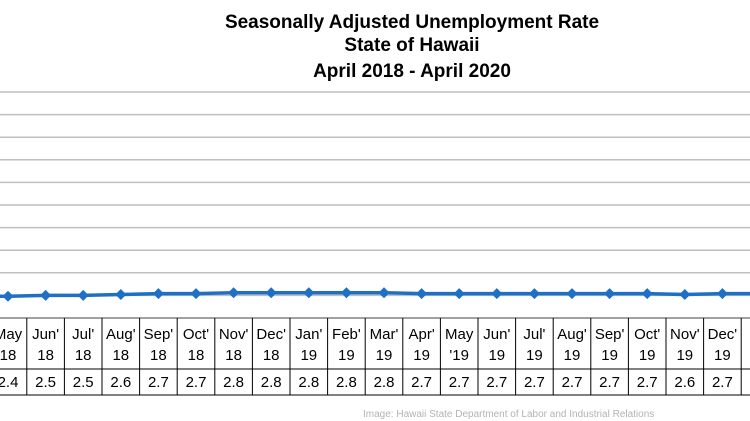 The height and width of the screenshot is (421, 750). Describe the element at coordinates (375, 294) in the screenshot. I see `series-unemployment-rate` at that location.